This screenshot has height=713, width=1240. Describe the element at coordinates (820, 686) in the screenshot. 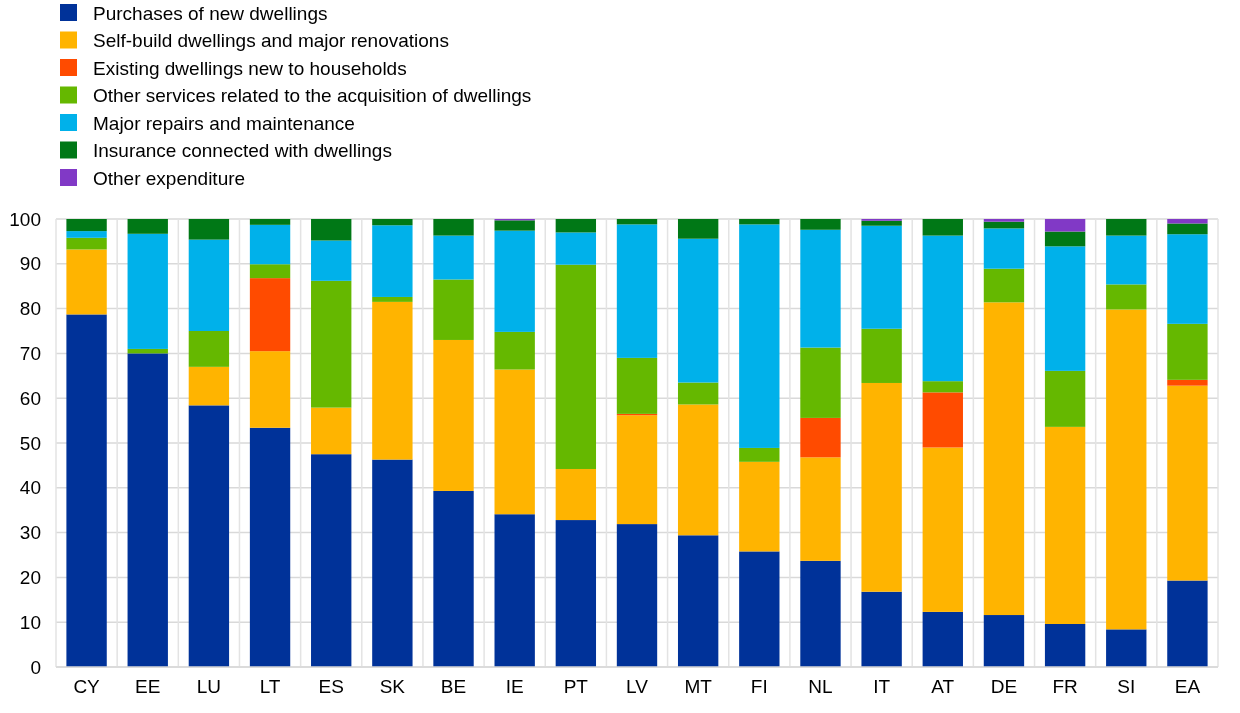

I see `x-tick-label: NL` at that location.